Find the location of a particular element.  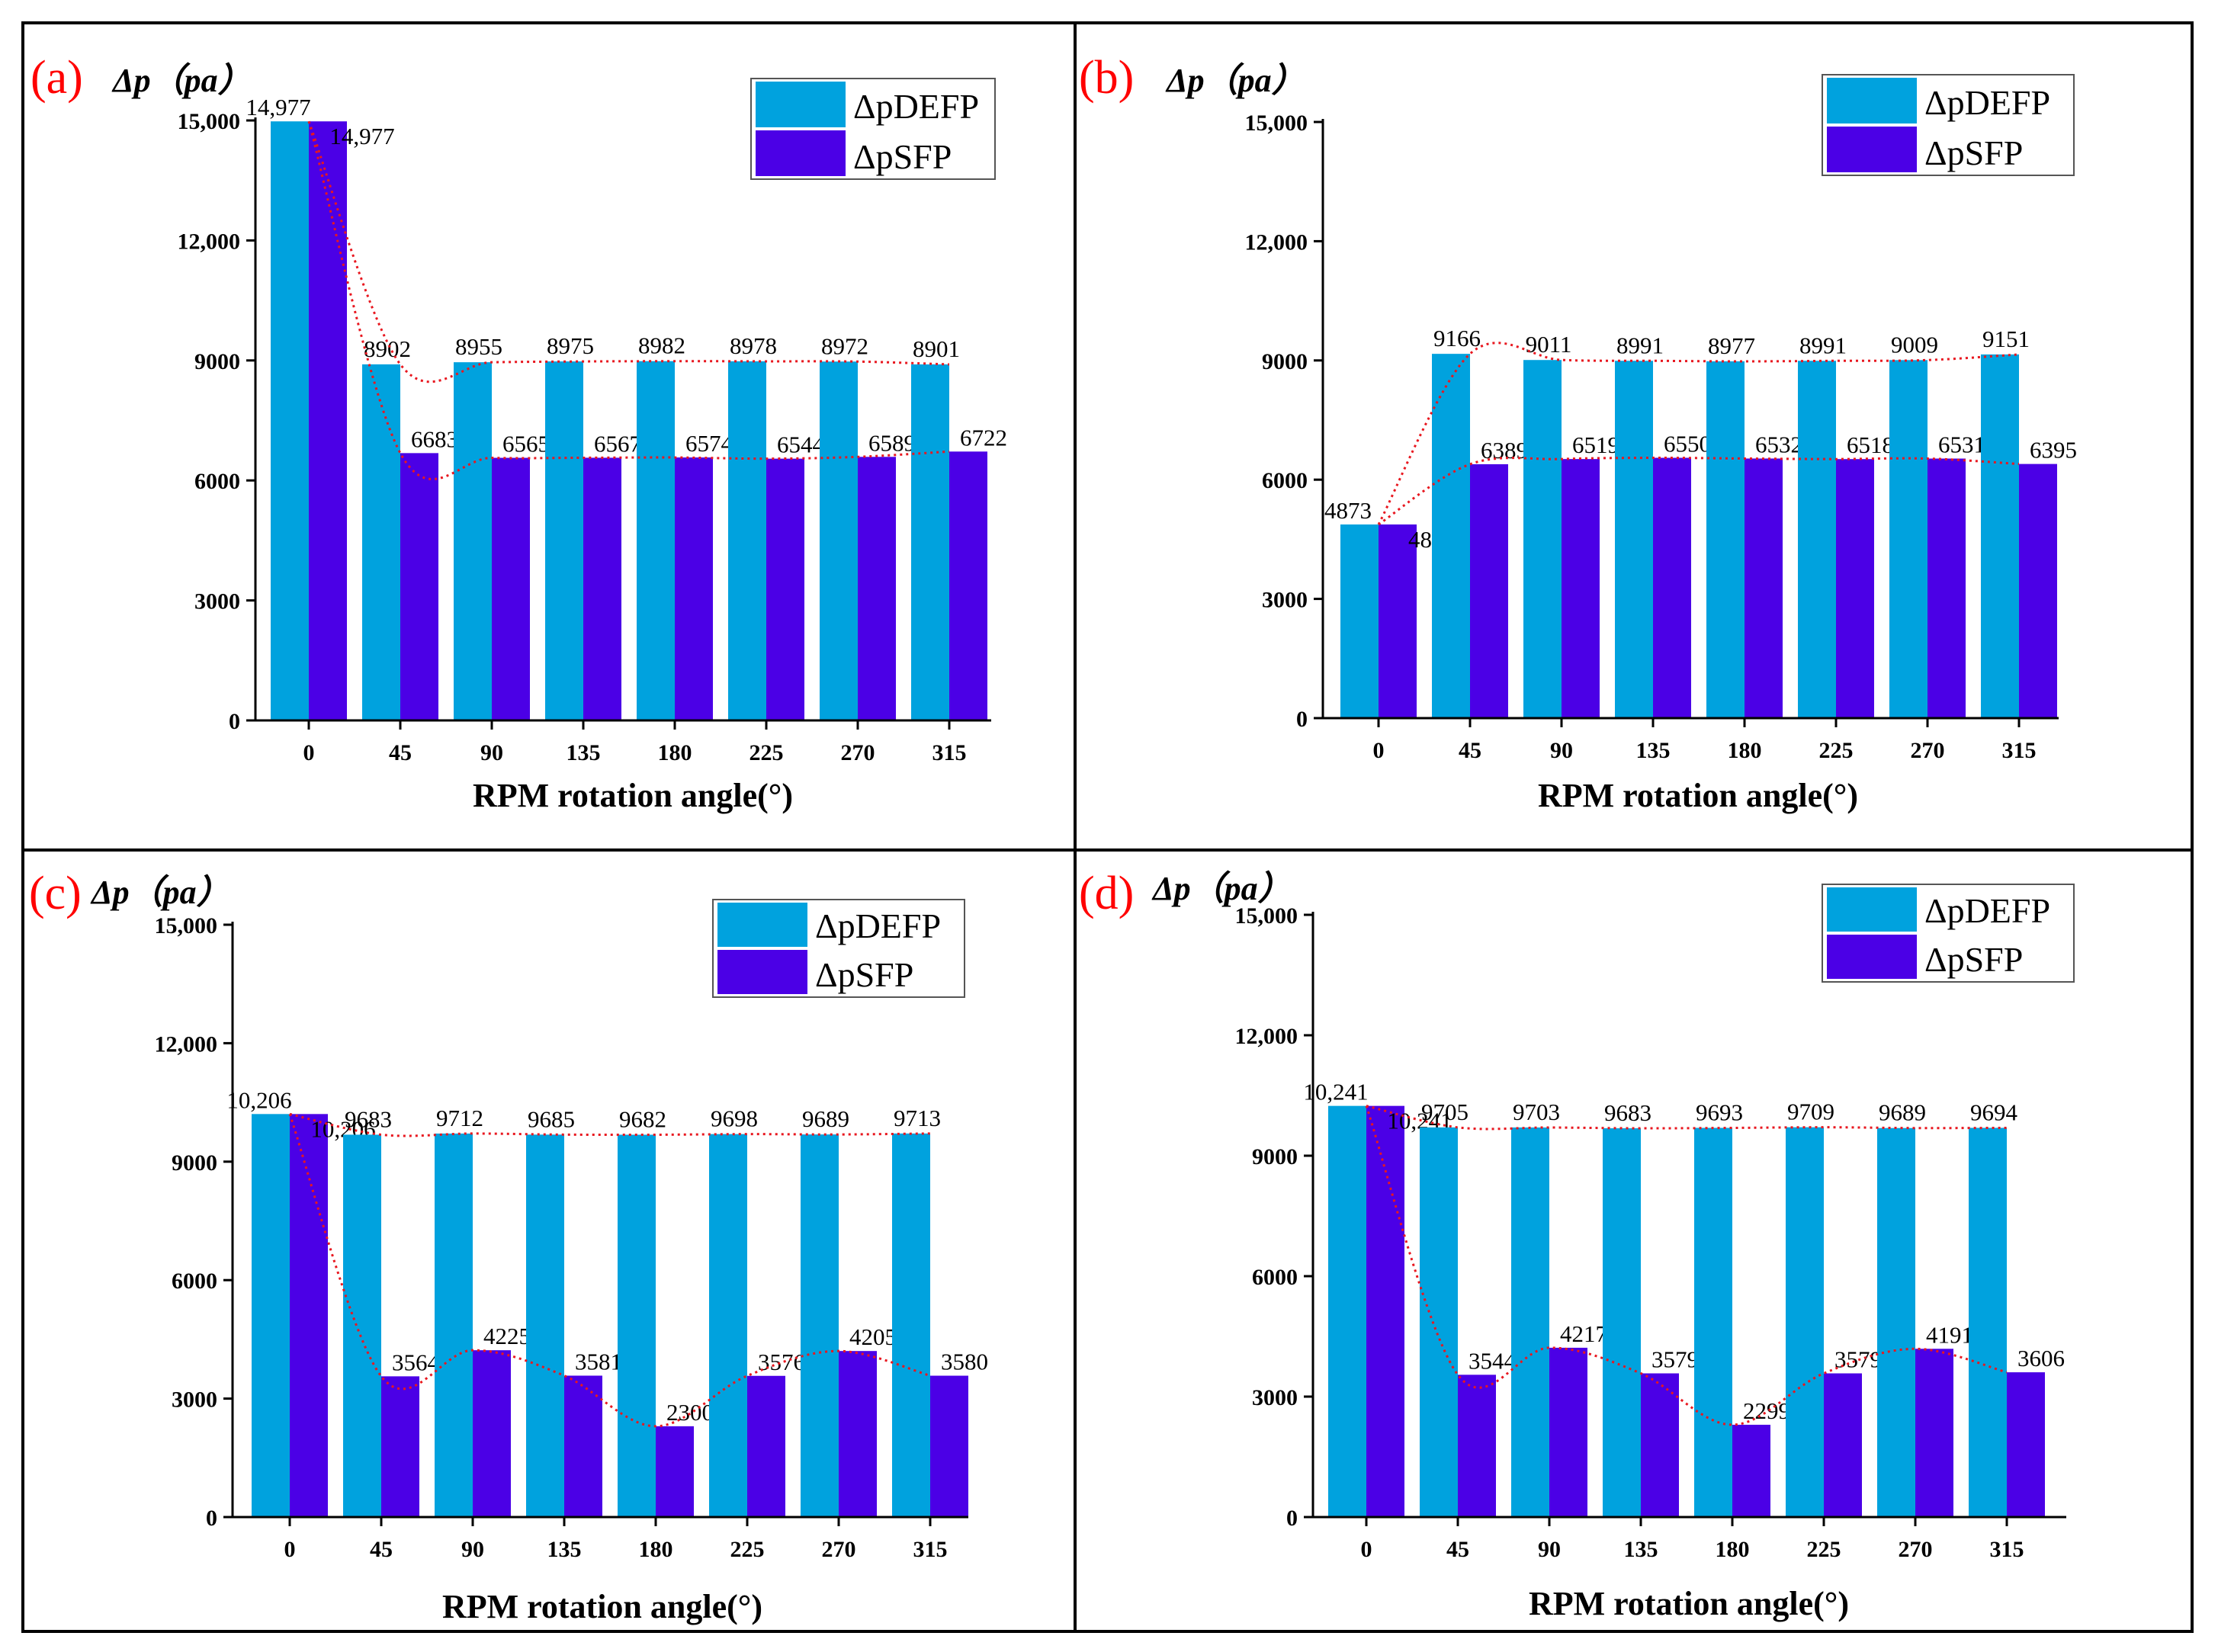

data-label-defp: 9705 is located at coordinates (1445, 1112).